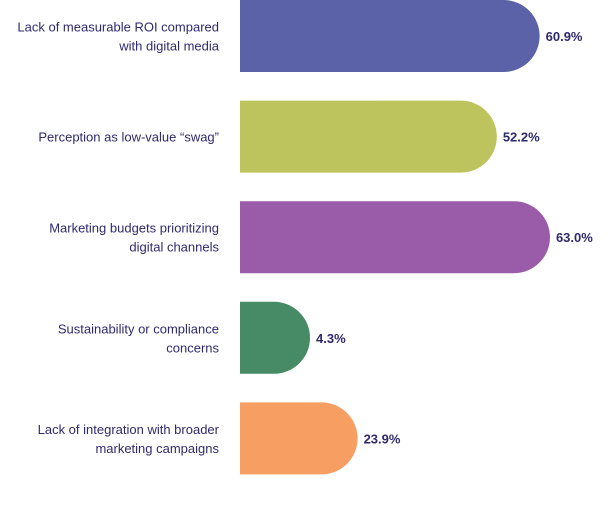  Describe the element at coordinates (382, 438) in the screenshot. I see `value-label: 23.9%` at that location.